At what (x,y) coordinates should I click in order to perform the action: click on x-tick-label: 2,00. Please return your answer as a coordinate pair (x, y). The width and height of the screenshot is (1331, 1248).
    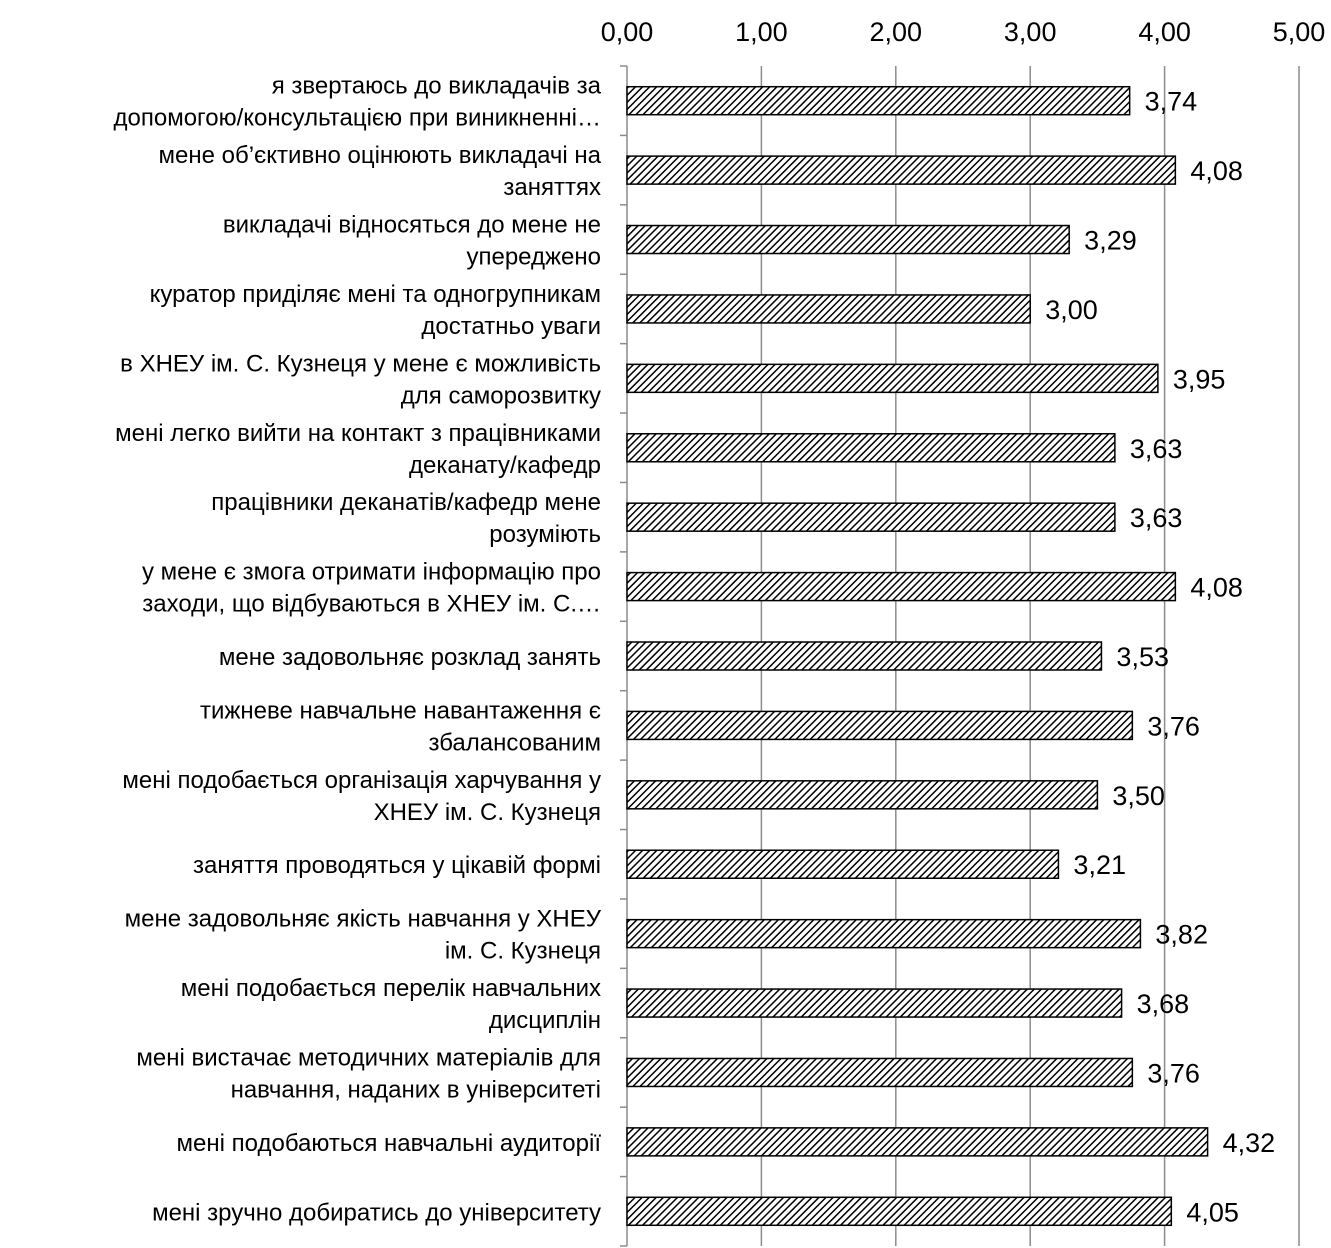
    Looking at the image, I should click on (896, 32).